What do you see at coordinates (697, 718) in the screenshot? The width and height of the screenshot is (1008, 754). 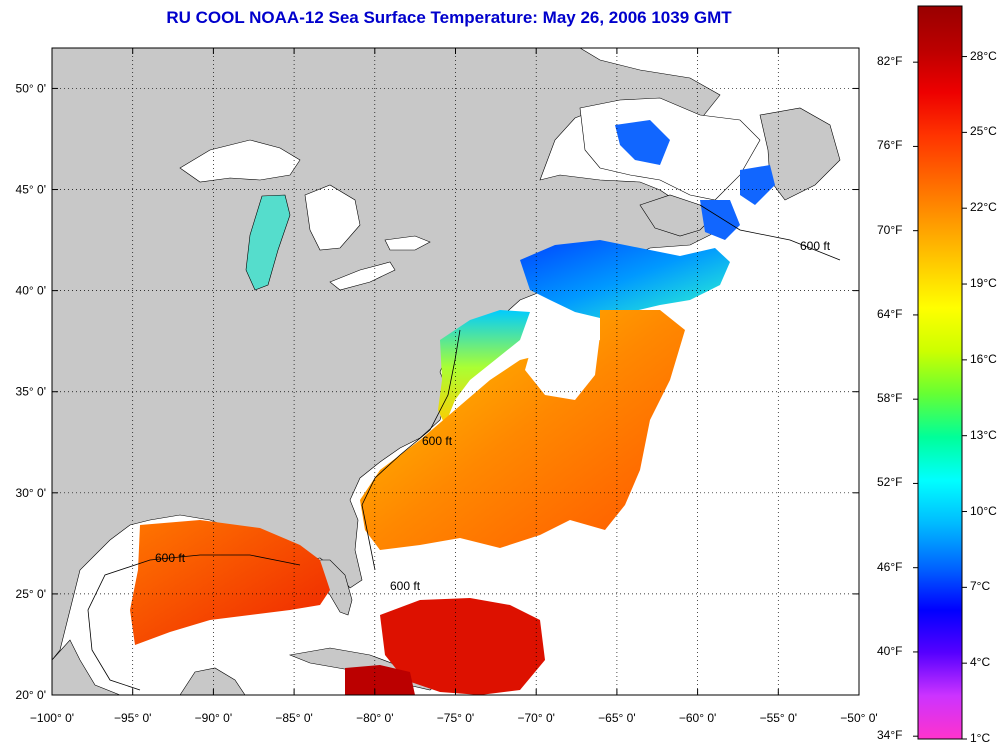 I see `lon-tick-label: −60° 0'` at bounding box center [697, 718].